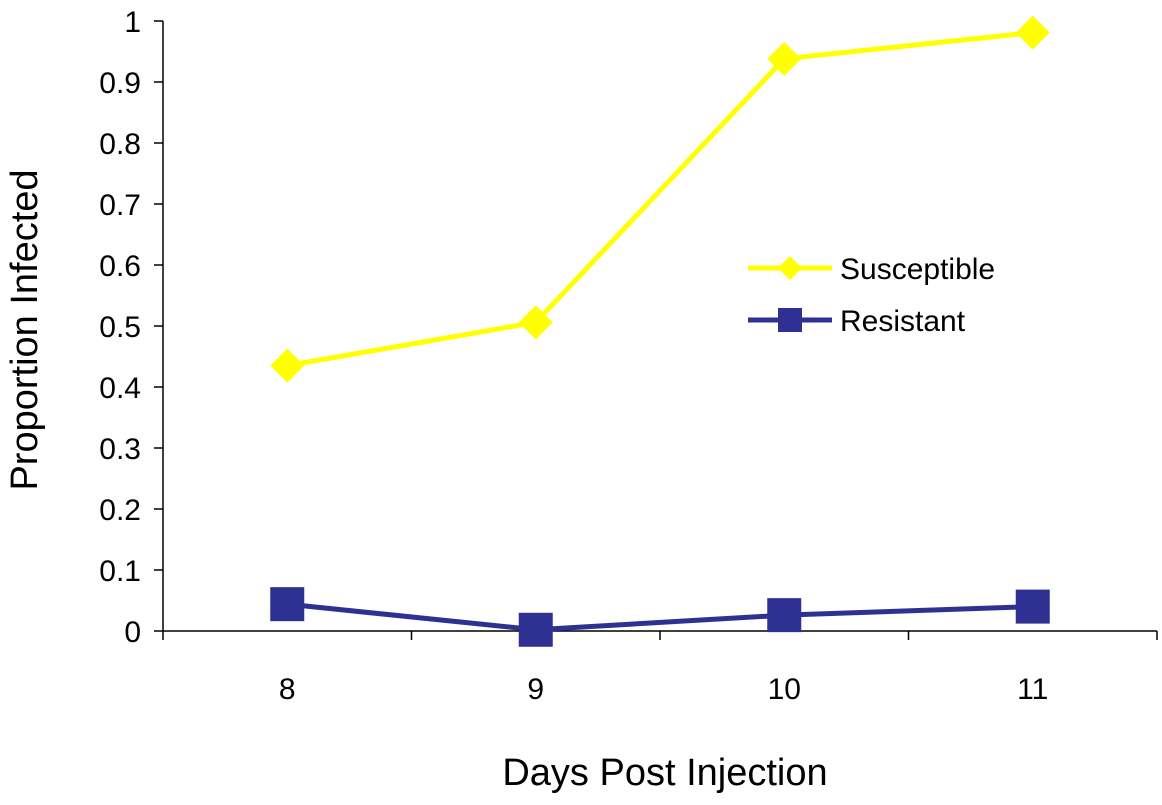 The width and height of the screenshot is (1162, 805). Describe the element at coordinates (120, 449) in the screenshot. I see `y-tick-label: 0.3` at that location.